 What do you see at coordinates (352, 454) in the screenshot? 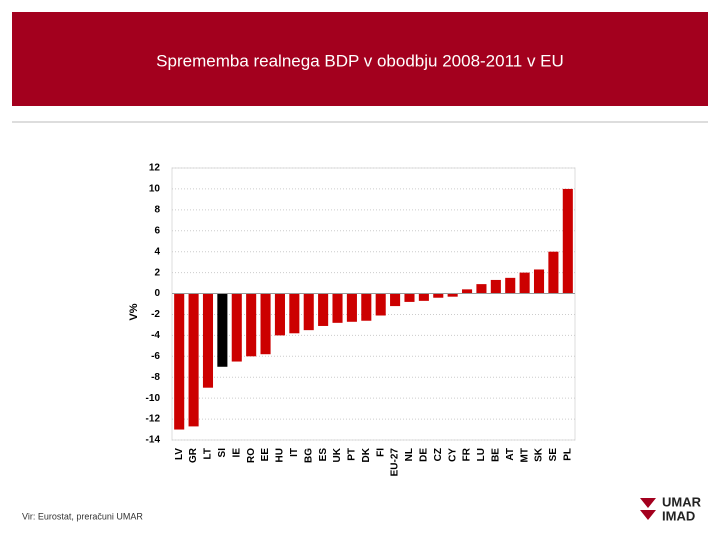
I see `x-tick-label: PT` at bounding box center [352, 454].